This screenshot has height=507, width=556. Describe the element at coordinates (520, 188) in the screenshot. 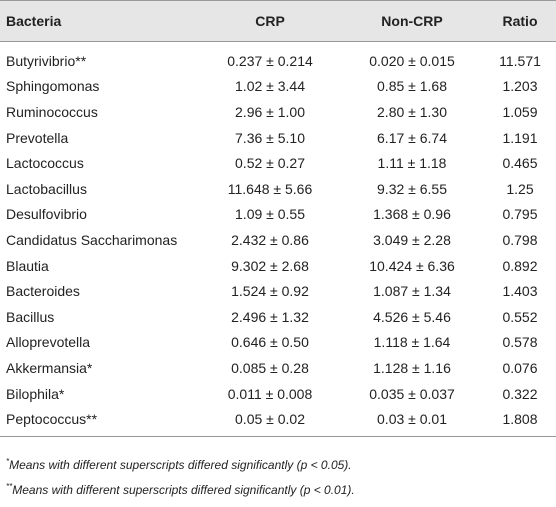

I see `table-cell: 1.25` at that location.